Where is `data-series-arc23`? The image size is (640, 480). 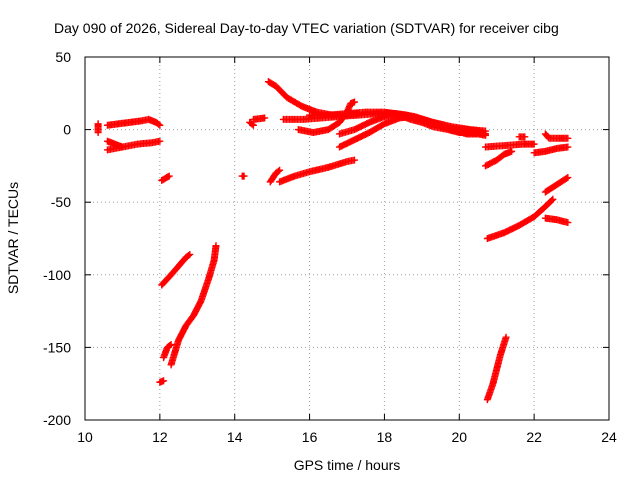 data-series-arc23 is located at coordinates (522, 137).